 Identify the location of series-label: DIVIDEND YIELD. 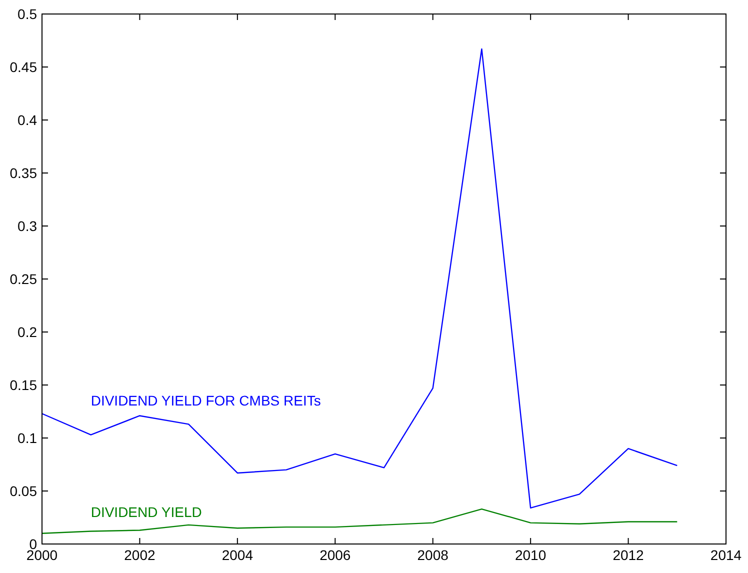
(146, 512).